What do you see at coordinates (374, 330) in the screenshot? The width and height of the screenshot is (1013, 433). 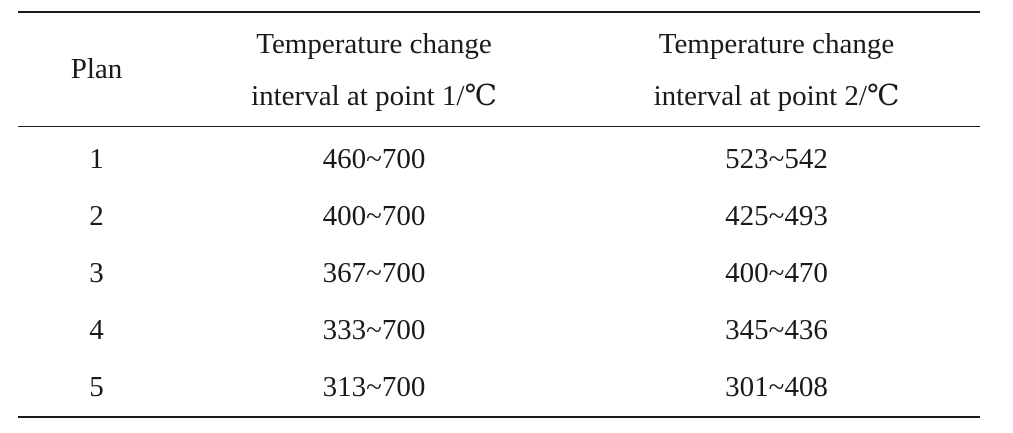 I see `cell-point1: 333~700` at bounding box center [374, 330].